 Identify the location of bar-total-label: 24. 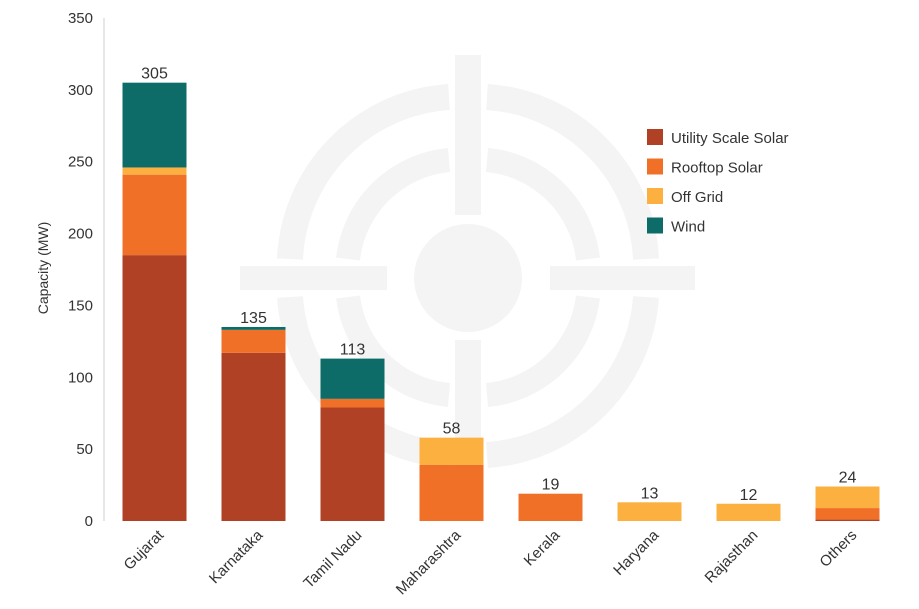
(848, 478).